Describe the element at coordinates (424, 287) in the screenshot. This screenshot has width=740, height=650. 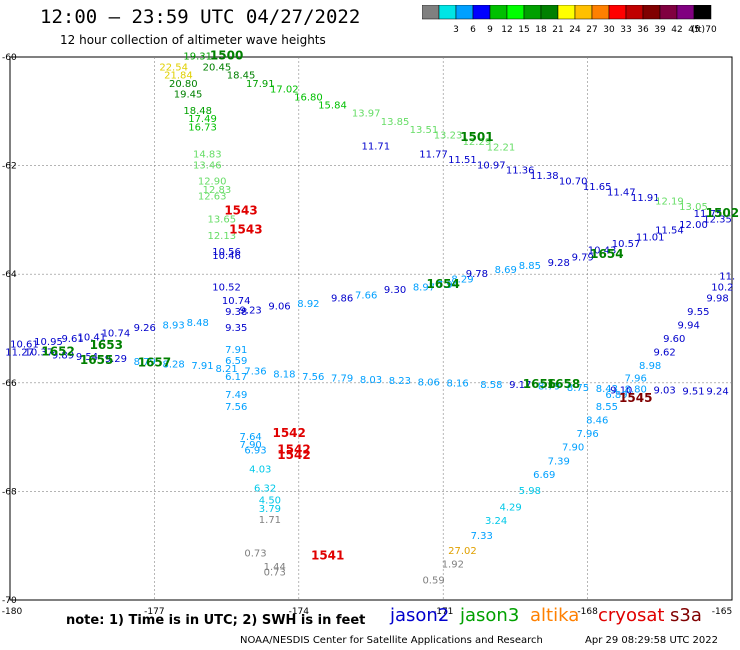
I see `wave-height-label: 8.97` at that location.